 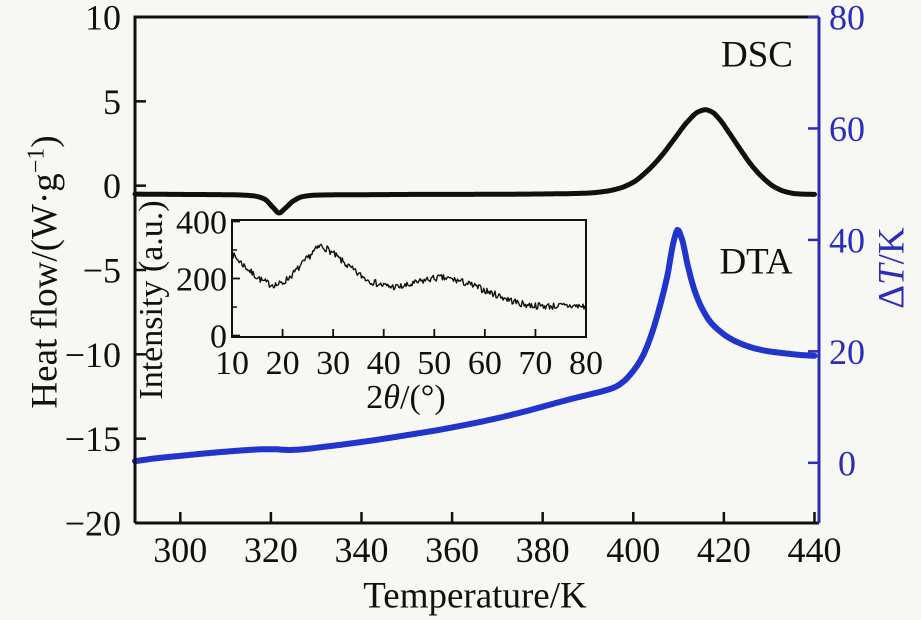 I want to click on left-y-tick-label: −10, so click(x=93, y=355).